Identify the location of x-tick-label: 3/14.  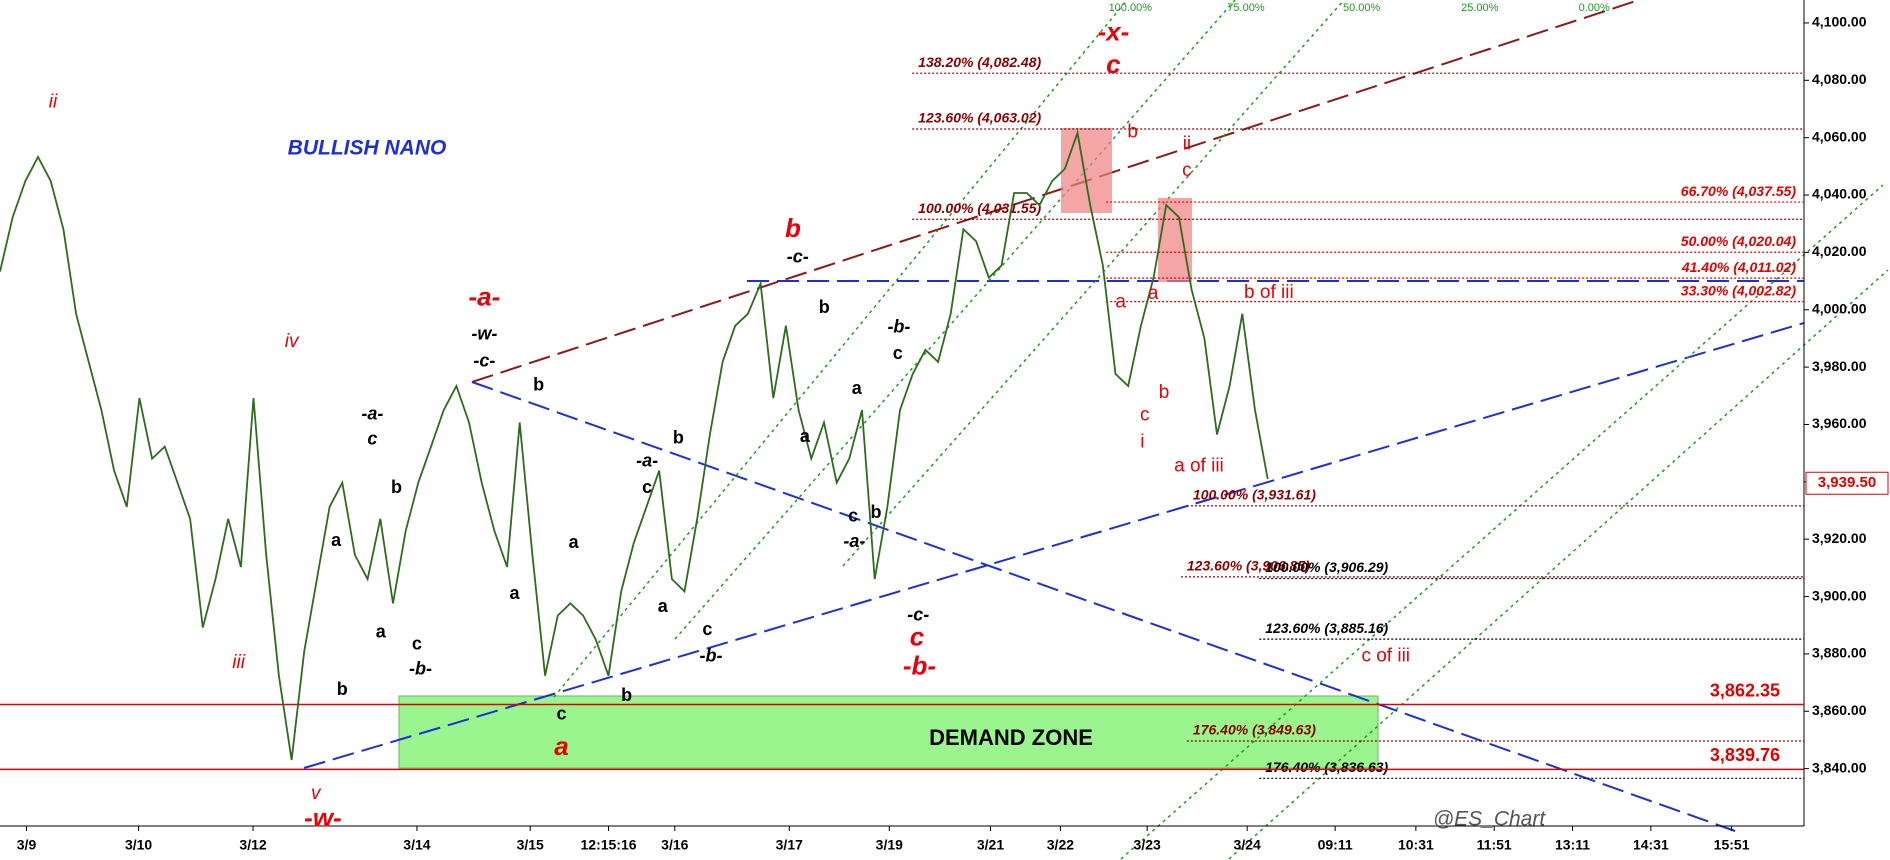
(416, 845).